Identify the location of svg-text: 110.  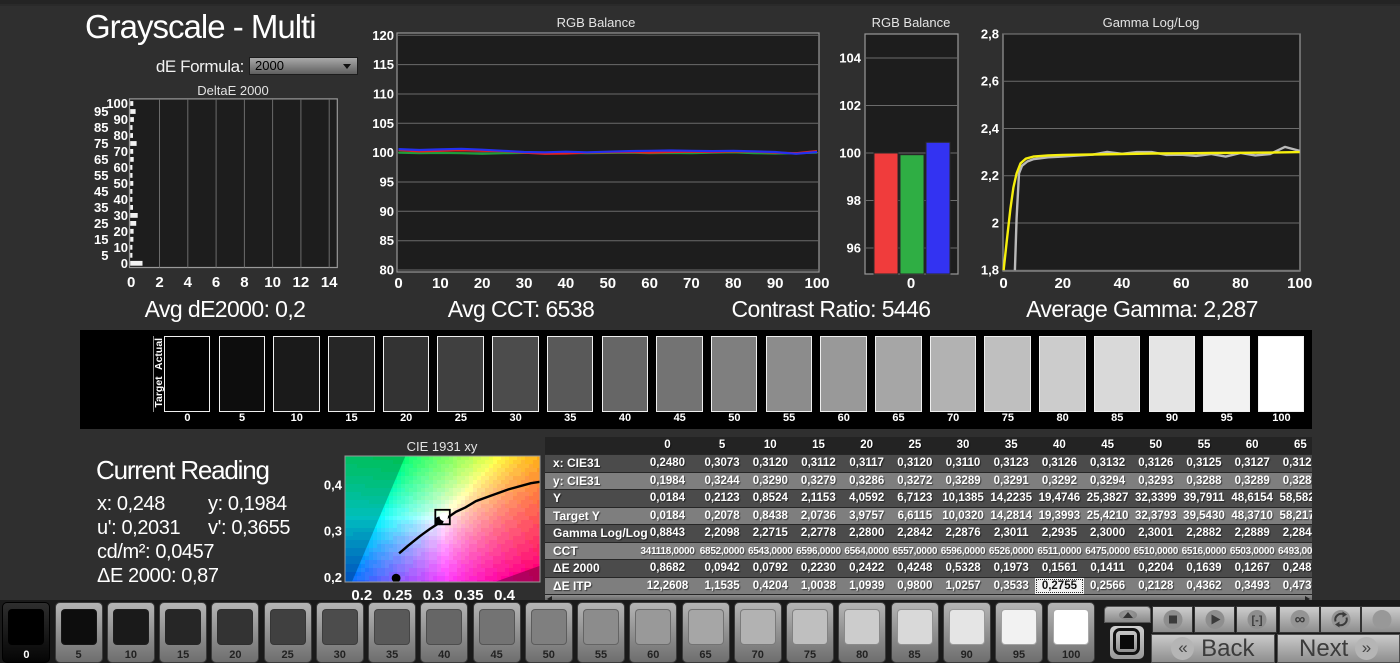
(383, 94).